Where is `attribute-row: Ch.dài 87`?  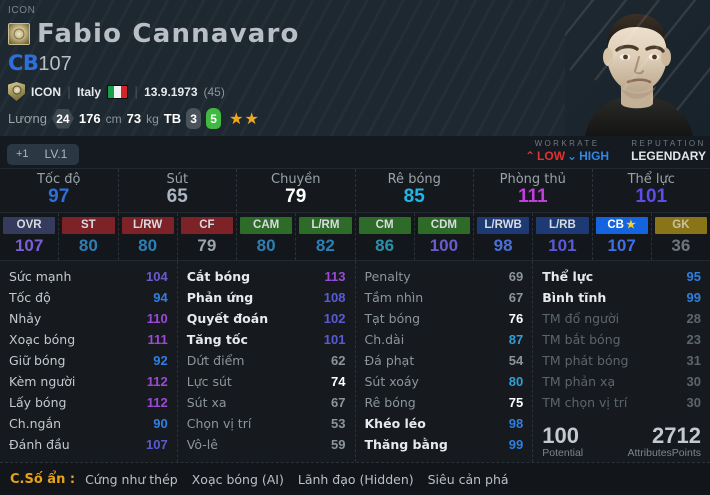
attribute-row: Ch.dài 87 is located at coordinates (444, 339).